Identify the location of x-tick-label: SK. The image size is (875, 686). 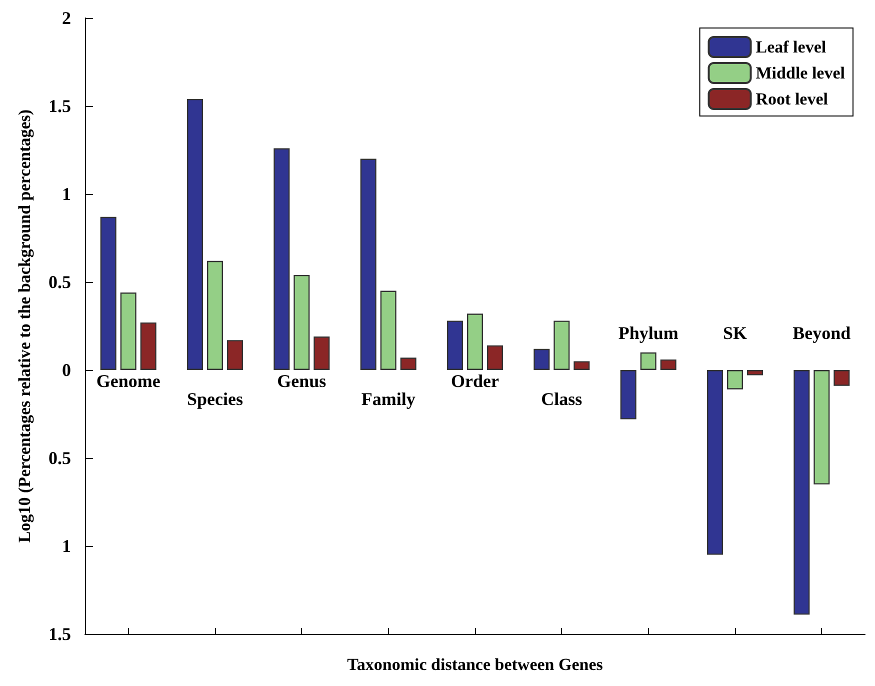
(735, 333).